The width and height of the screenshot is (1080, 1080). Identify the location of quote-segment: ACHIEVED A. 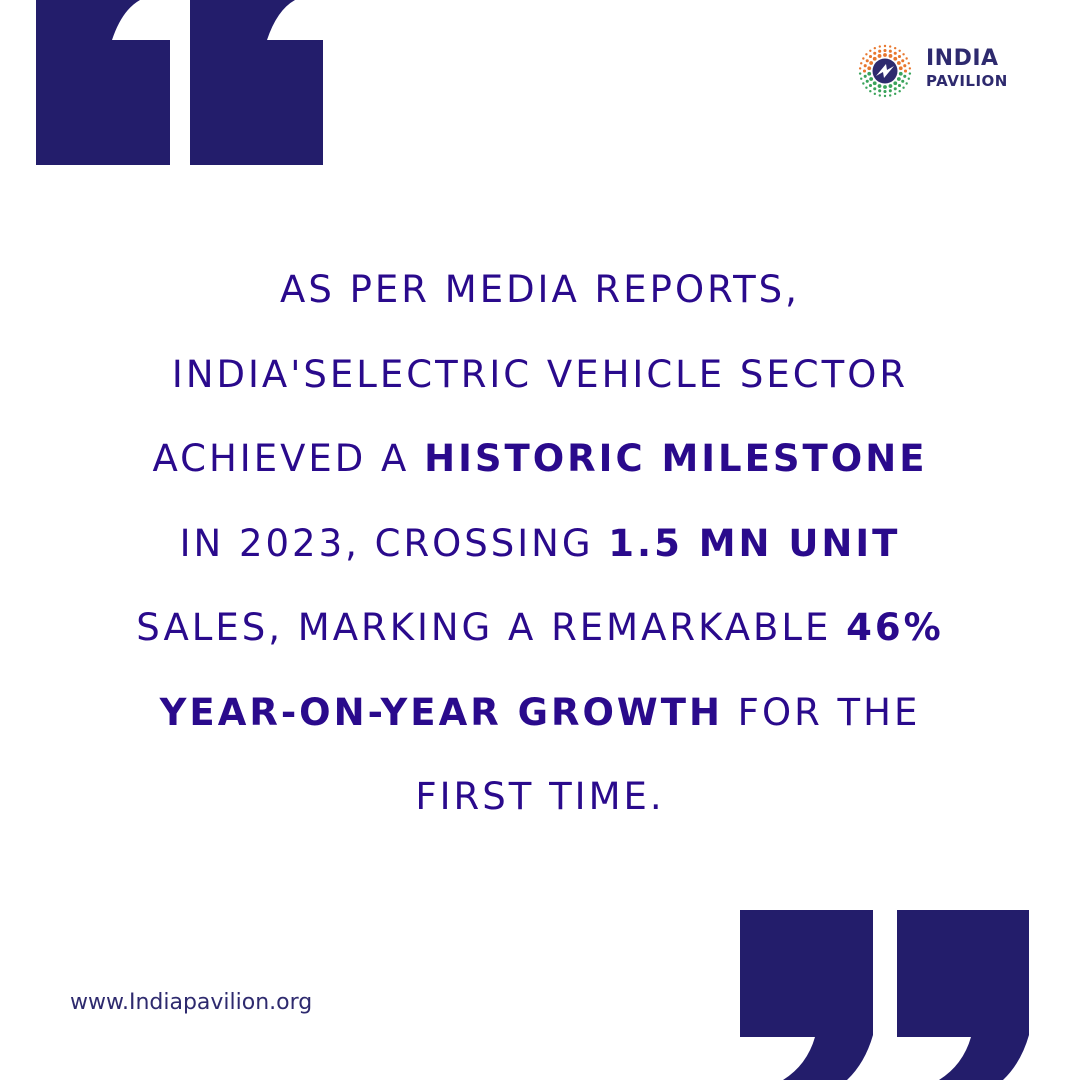
(288, 458).